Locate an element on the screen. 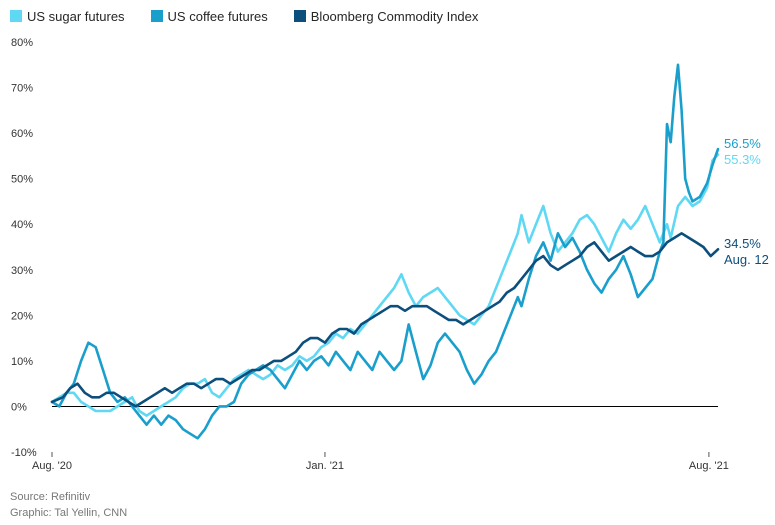 The height and width of the screenshot is (525, 775). y-tick-label: 40% is located at coordinates (22, 225).